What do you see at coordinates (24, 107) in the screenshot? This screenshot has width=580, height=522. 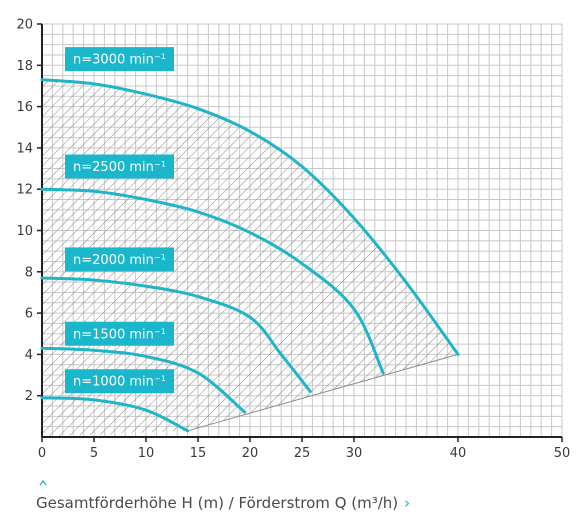 I see `y-tick-label: 16` at bounding box center [24, 107].